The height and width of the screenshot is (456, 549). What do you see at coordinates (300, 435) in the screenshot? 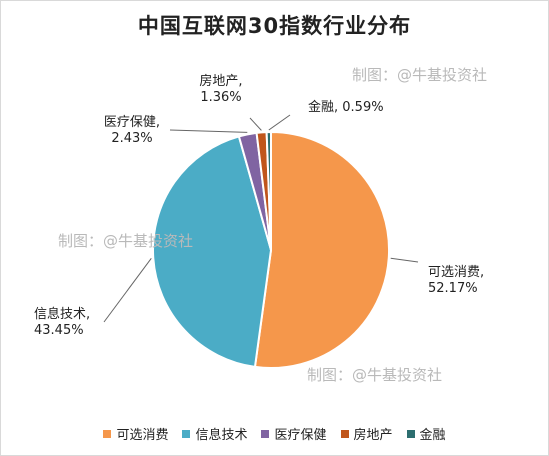
I see `legend-label: 医疗保健` at bounding box center [300, 435].